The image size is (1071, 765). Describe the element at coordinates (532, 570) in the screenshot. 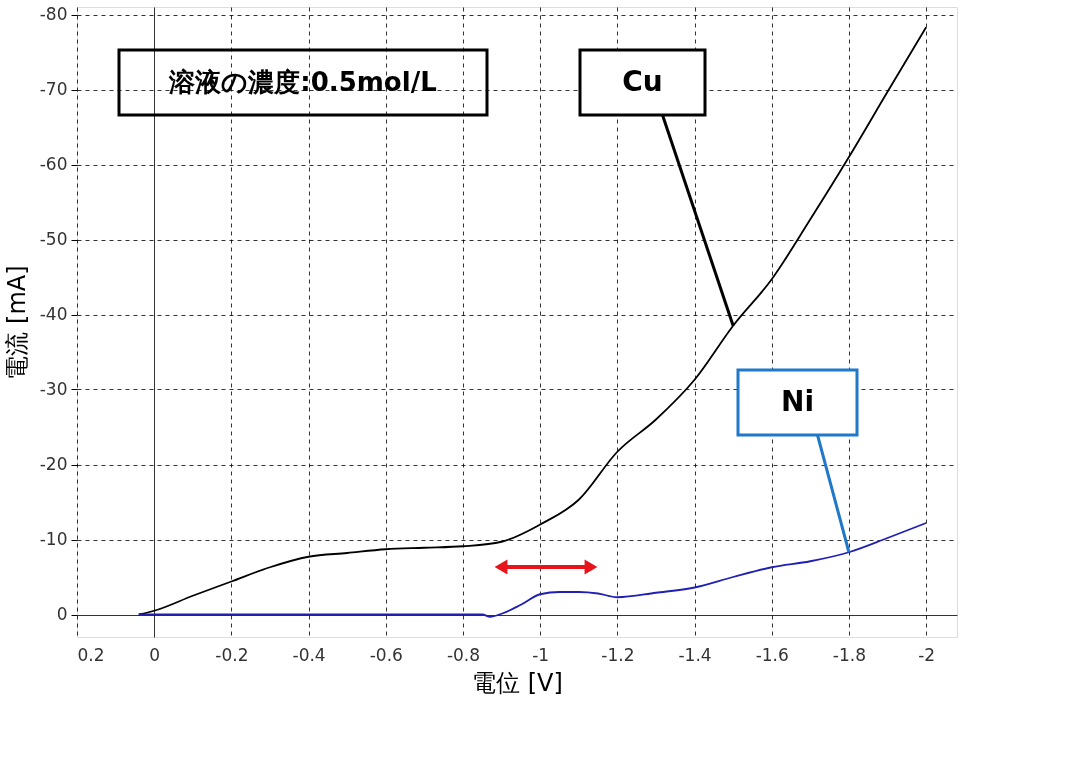

I see `line-series` at that location.